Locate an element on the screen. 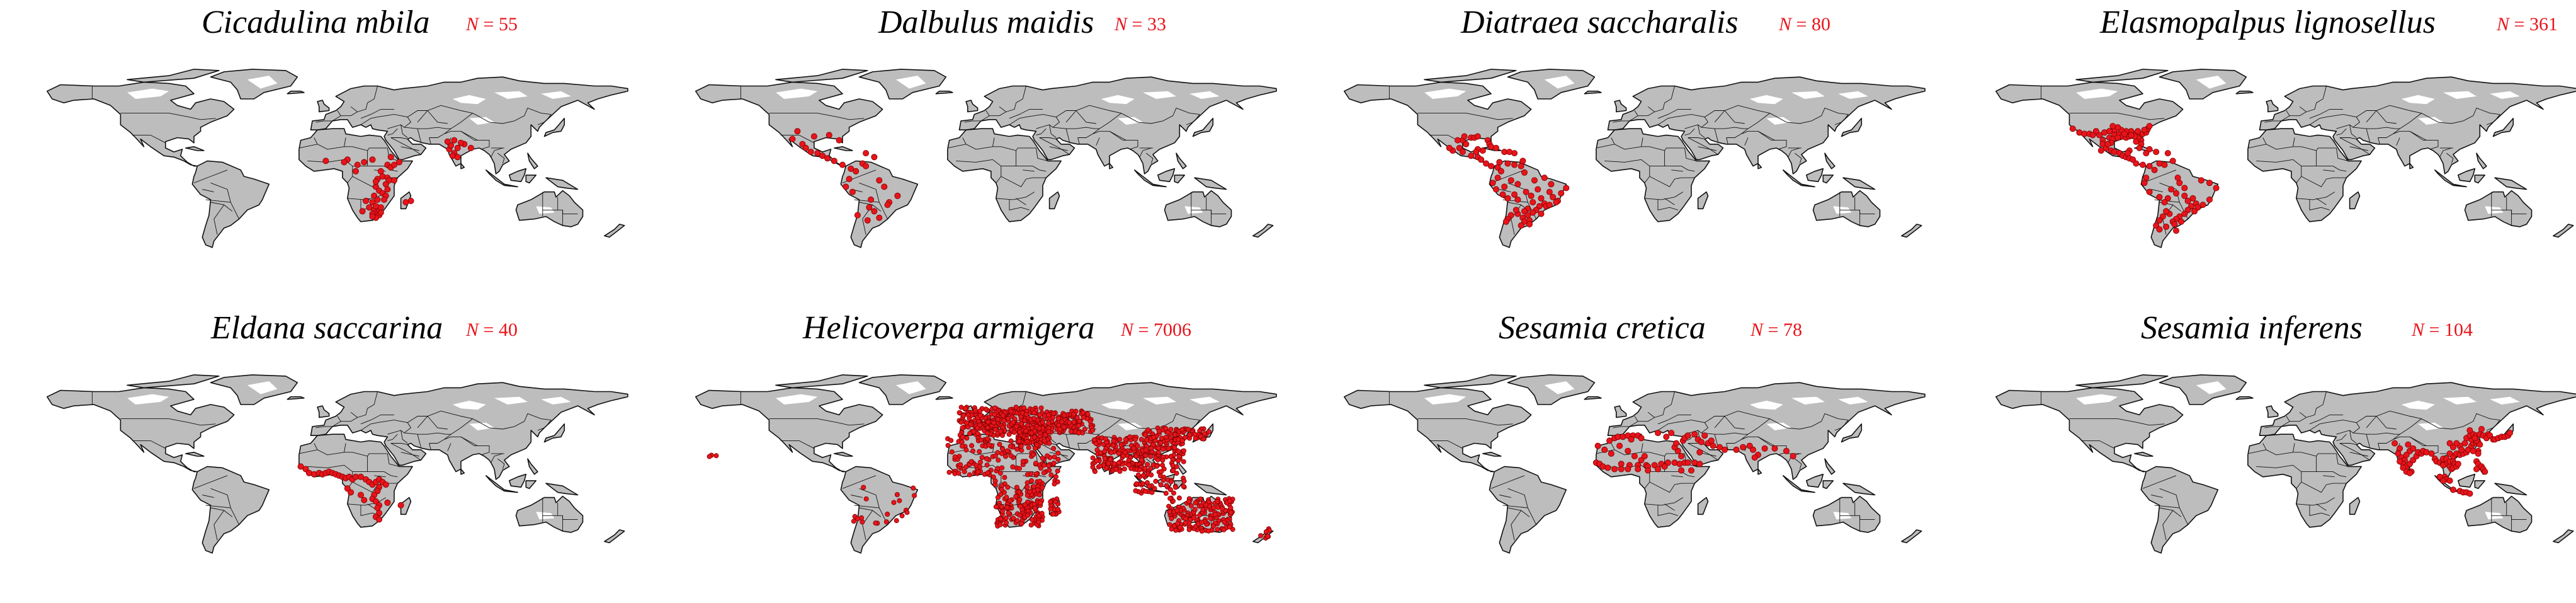 The image size is (2576, 603). landmass-sumatra-java is located at coordinates (501, 484).